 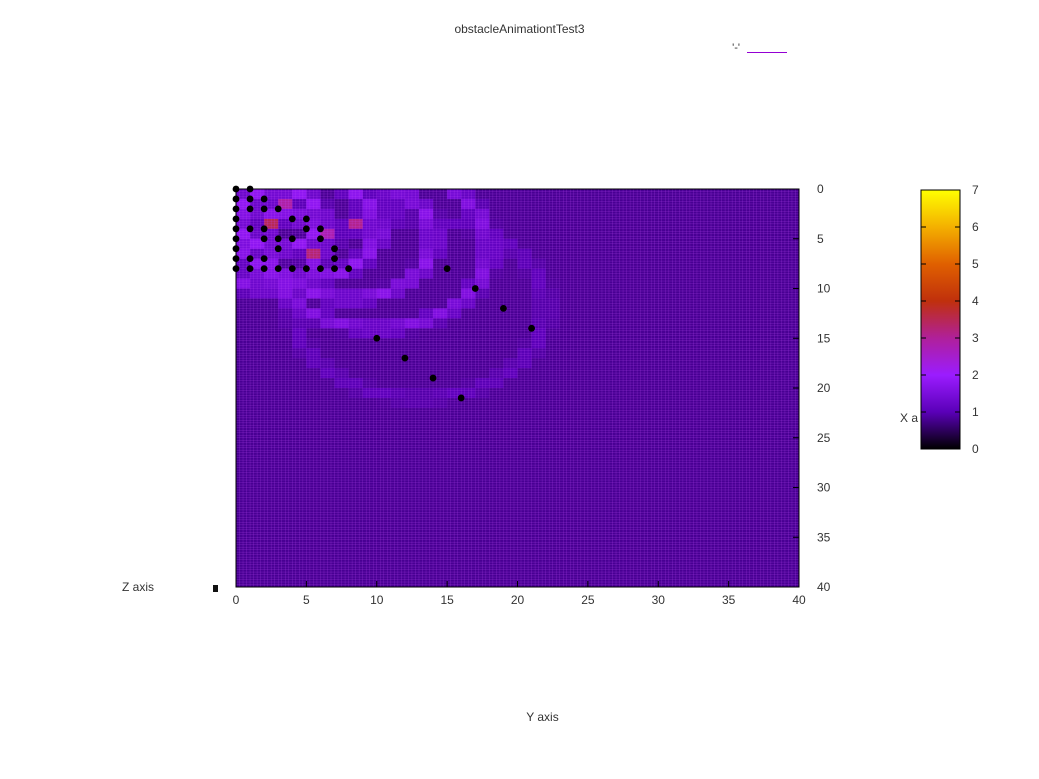 What do you see at coordinates (975, 375) in the screenshot?
I see `colorbar-tick-label: 2` at bounding box center [975, 375].